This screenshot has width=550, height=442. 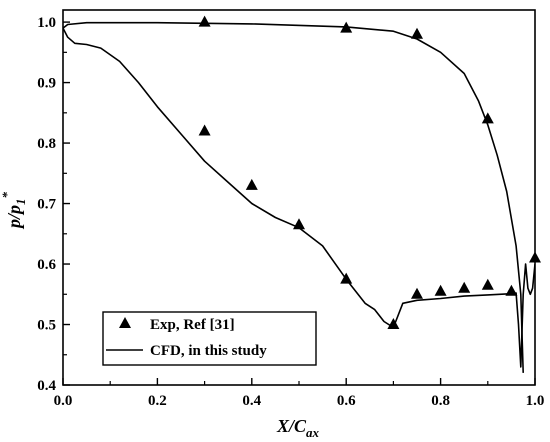 What do you see at coordinates (46, 326) in the screenshot?
I see `y-tick-label: 0.5` at bounding box center [46, 326].